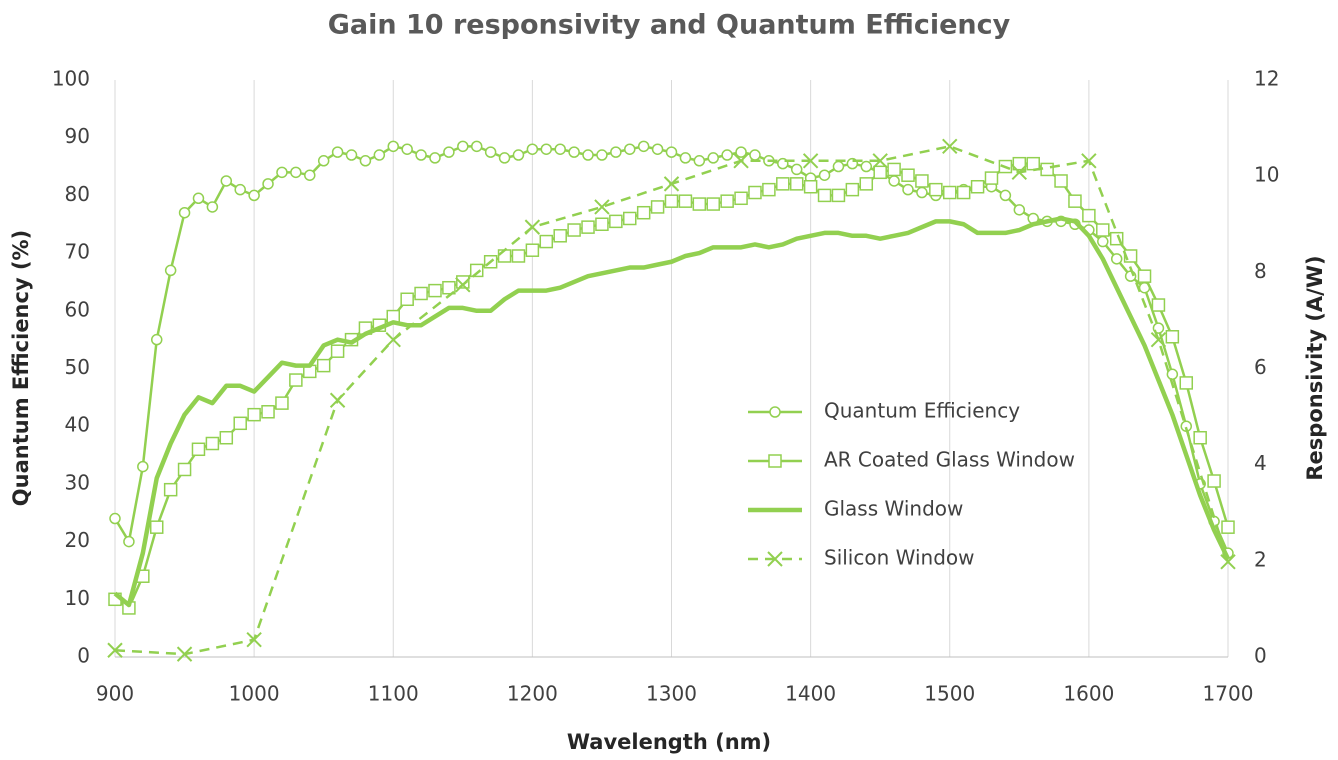 This screenshot has height=760, width=1338. What do you see at coordinates (1260, 559) in the screenshot?
I see `y2-tick-label: 2` at bounding box center [1260, 559].